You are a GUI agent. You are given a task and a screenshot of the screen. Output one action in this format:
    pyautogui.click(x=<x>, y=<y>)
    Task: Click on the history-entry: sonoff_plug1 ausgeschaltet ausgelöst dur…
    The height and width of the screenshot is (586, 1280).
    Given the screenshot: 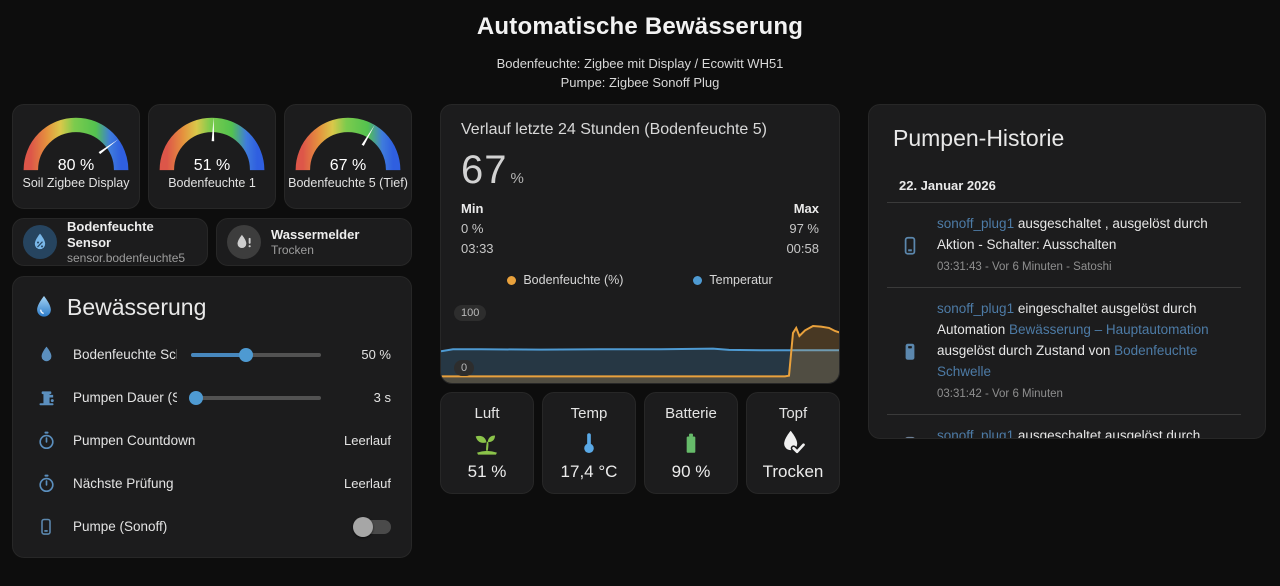 What is the action you would take?
    pyautogui.click(x=1064, y=427)
    